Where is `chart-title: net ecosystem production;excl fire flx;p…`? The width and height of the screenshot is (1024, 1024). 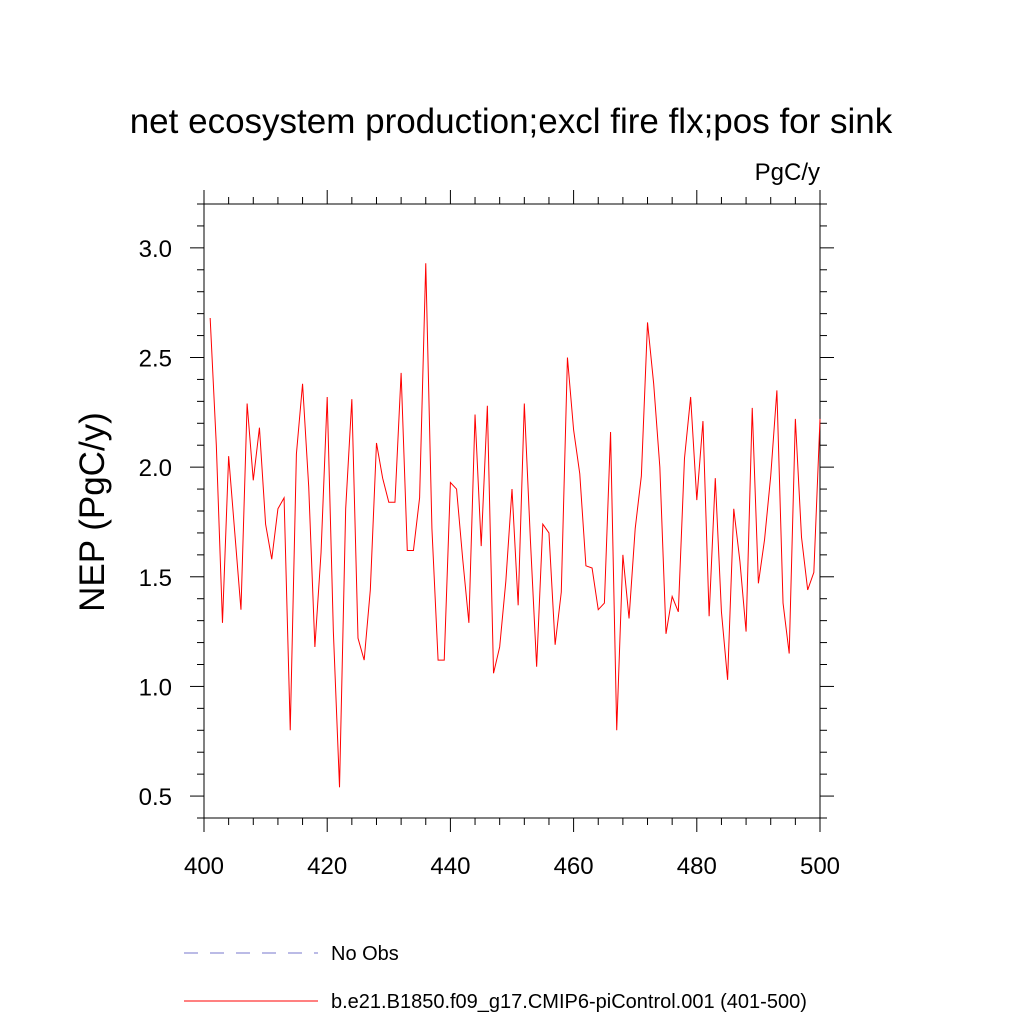 chart-title: net ecosystem production;excl fire flx;p… is located at coordinates (511, 121).